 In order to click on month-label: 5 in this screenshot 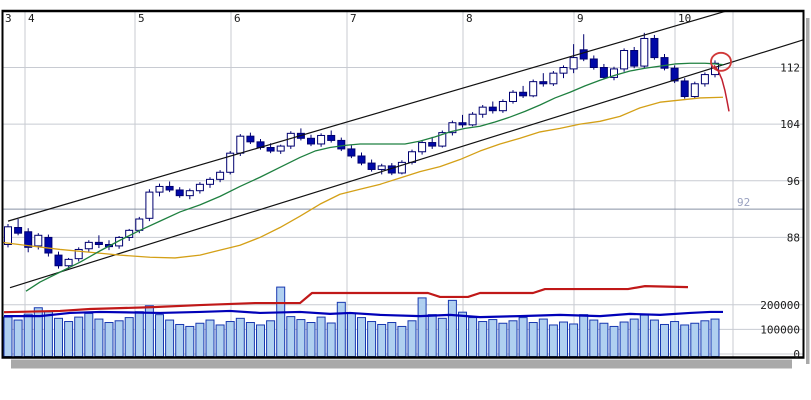, I will do `click(141, 18)`.